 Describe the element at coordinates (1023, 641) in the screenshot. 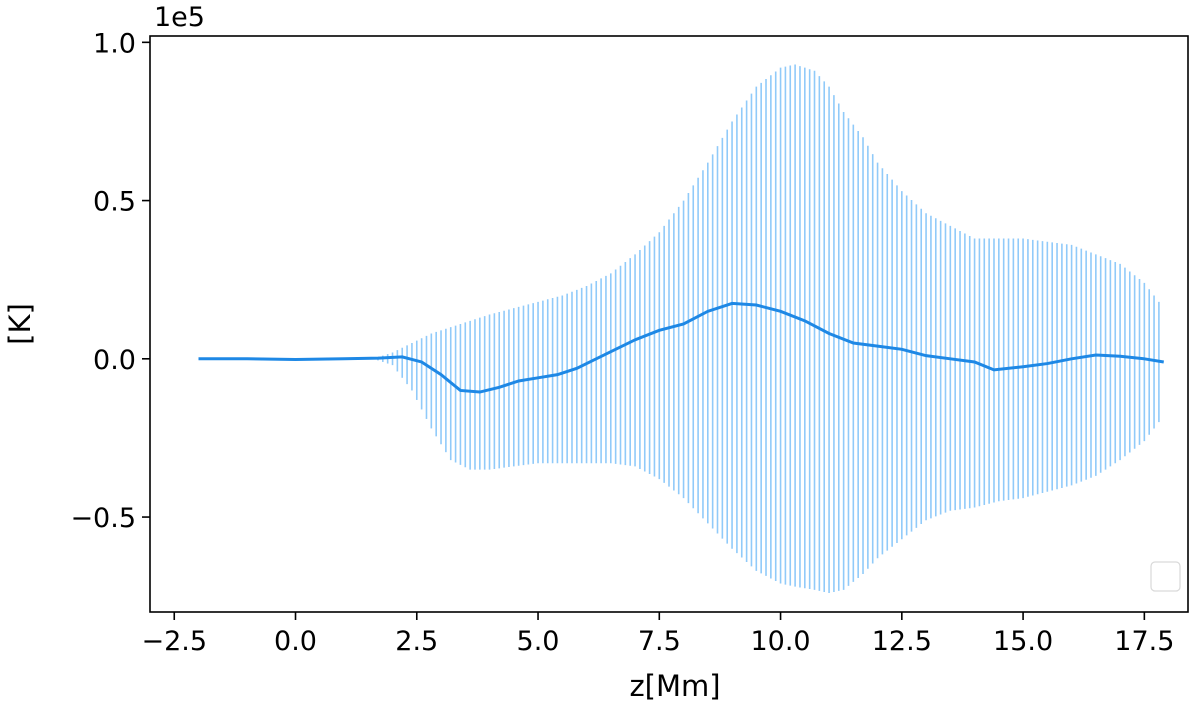

I see `x-tick-label: 15.0` at that location.